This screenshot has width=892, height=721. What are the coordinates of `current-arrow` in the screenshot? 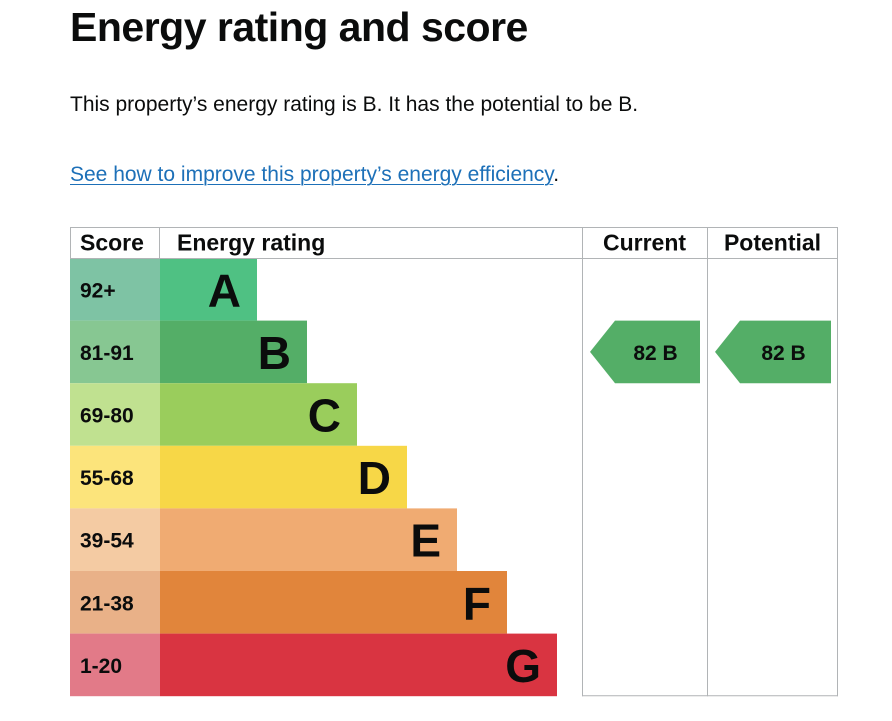 It's located at (645, 352).